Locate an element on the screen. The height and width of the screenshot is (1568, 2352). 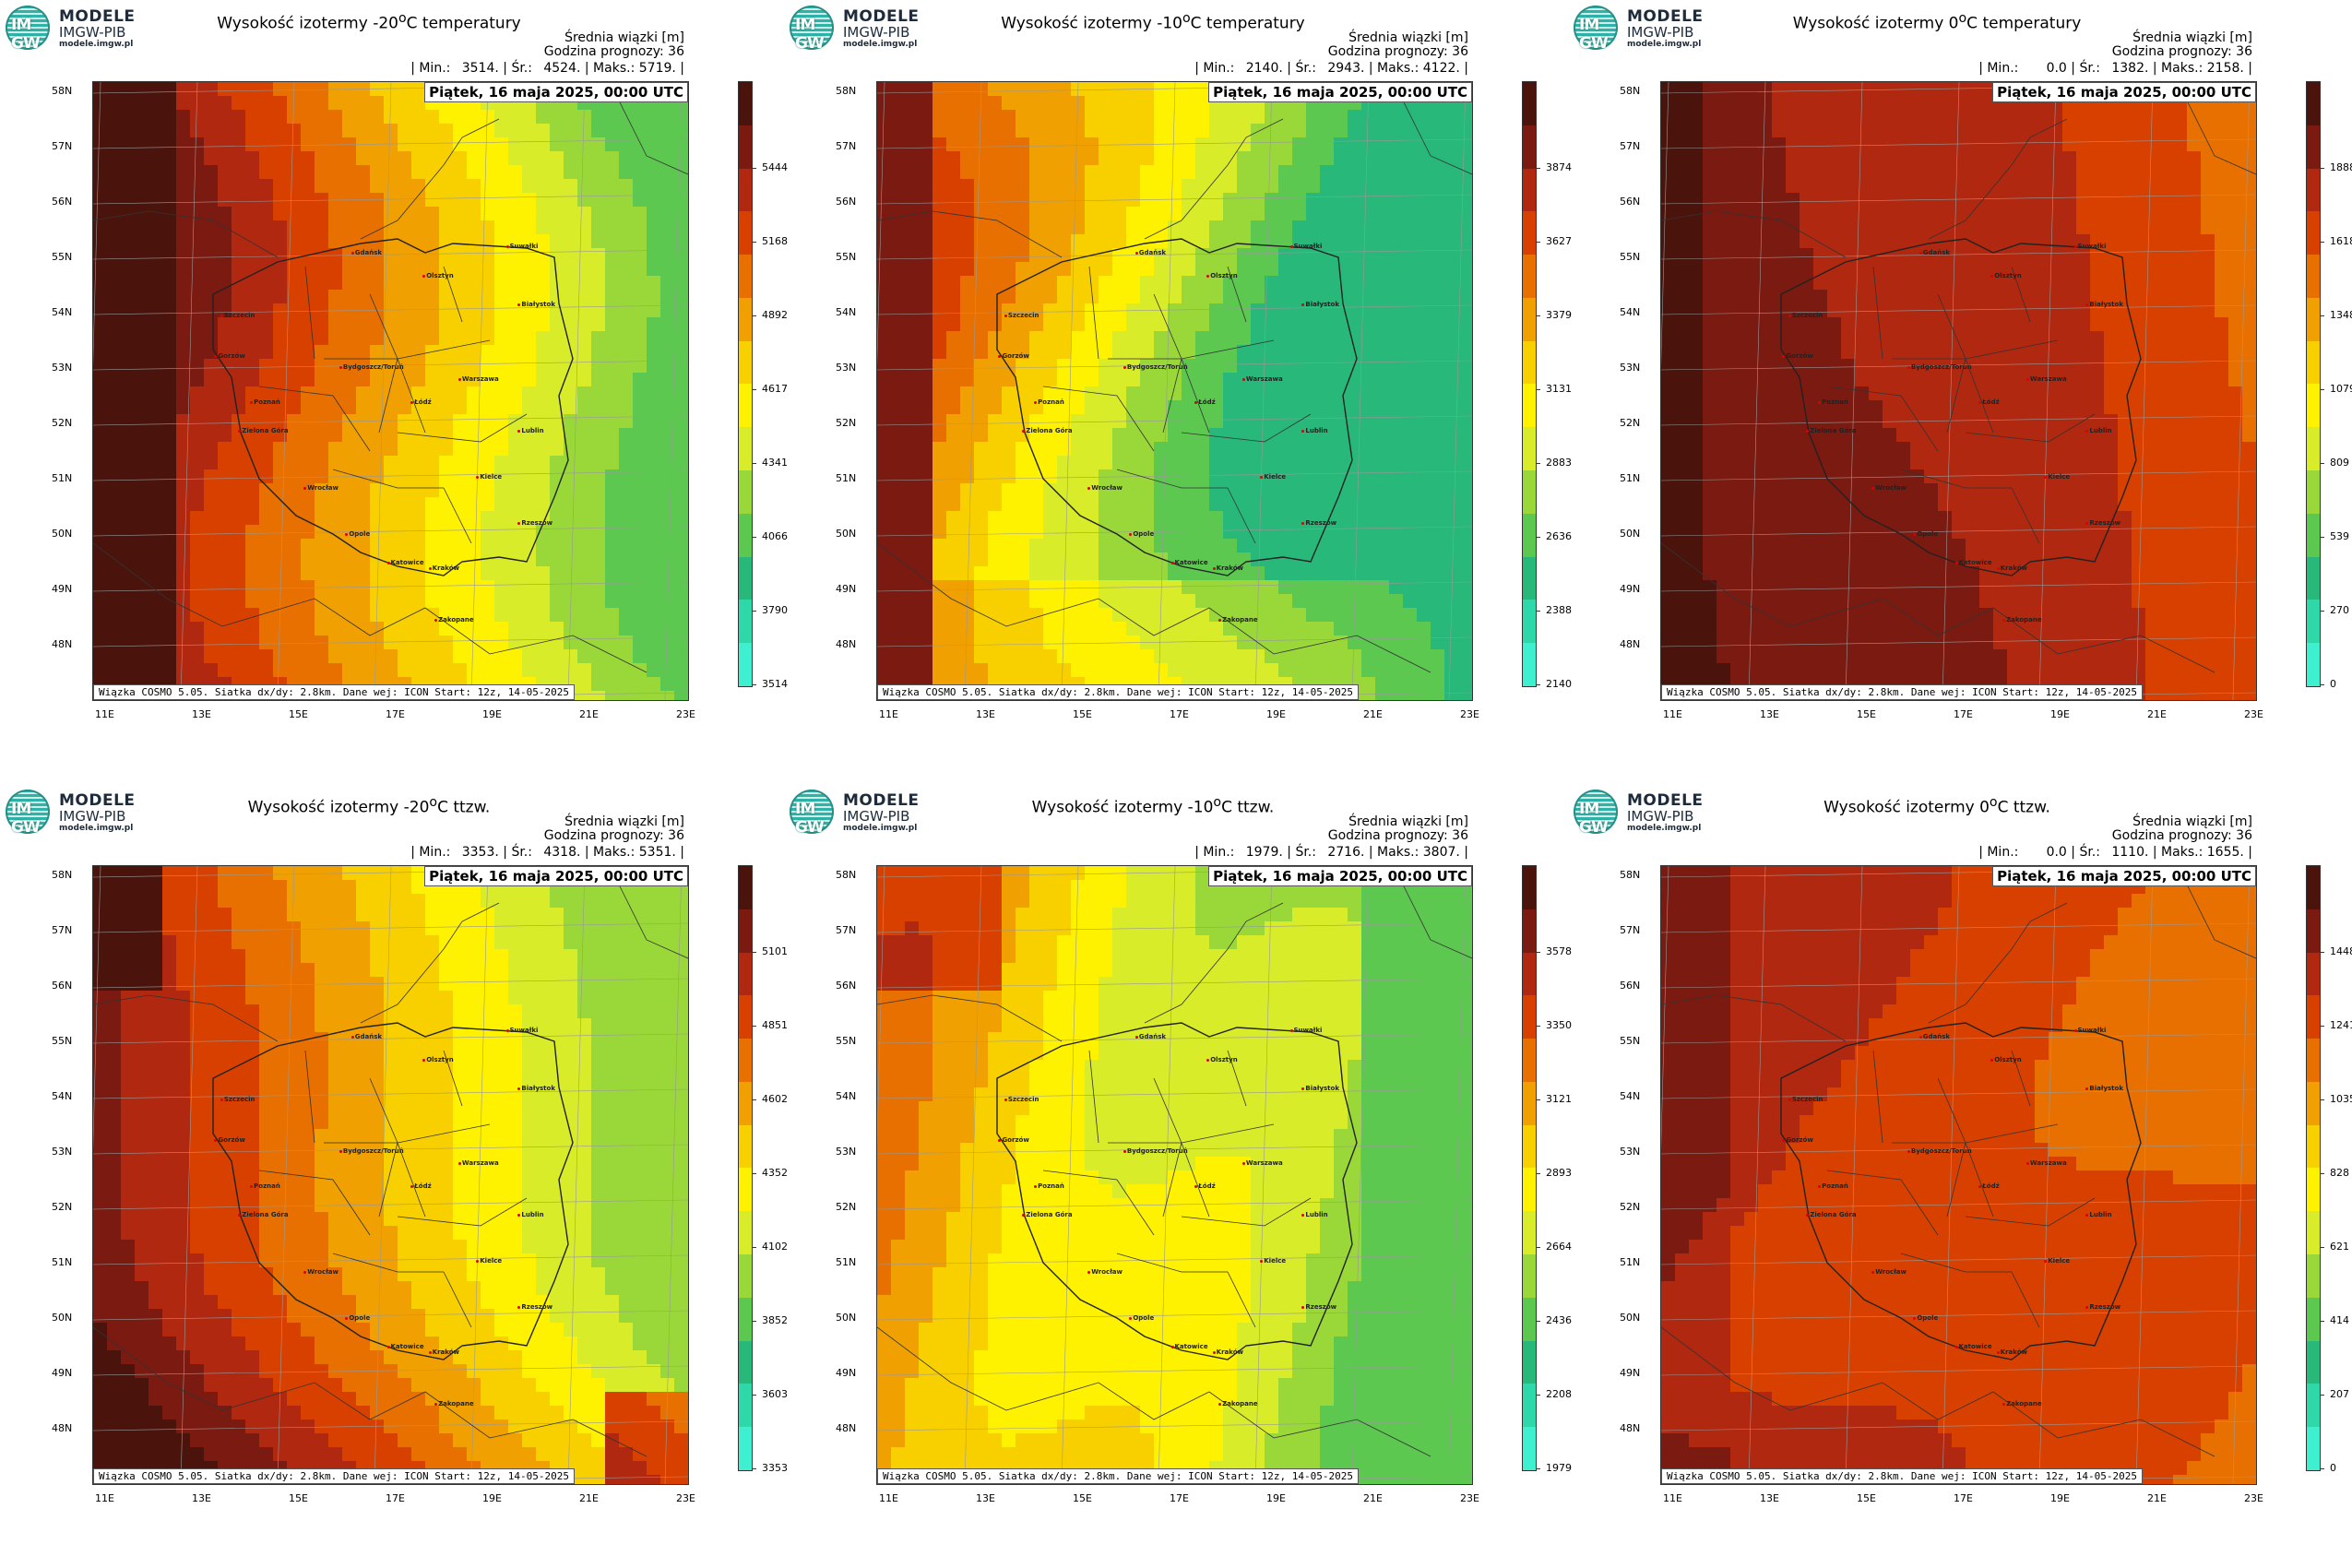
lat-label: 49N is located at coordinates (846, 589).